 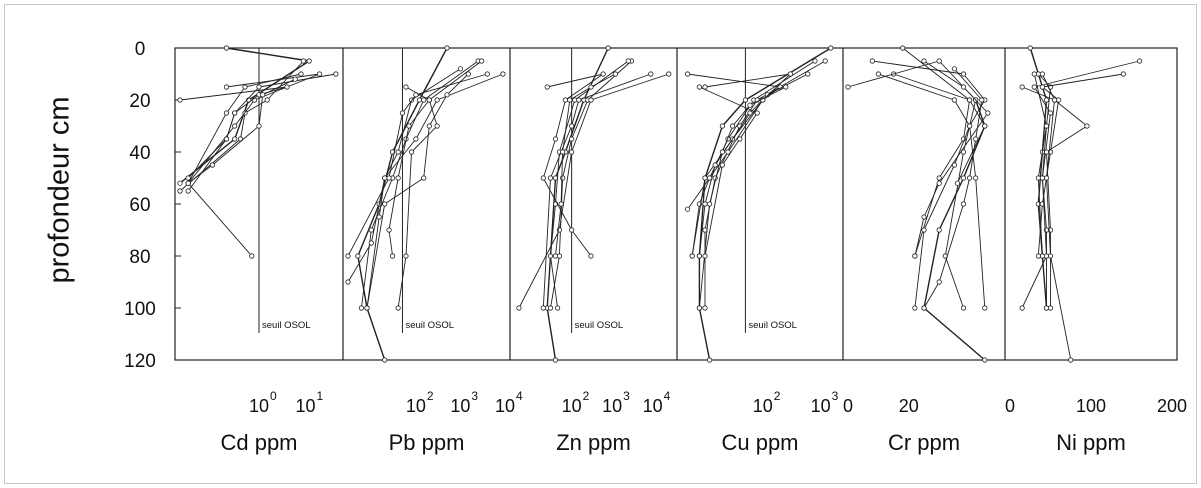 What do you see at coordinates (848, 406) in the screenshot?
I see `x-tick-label: 0` at bounding box center [848, 406].